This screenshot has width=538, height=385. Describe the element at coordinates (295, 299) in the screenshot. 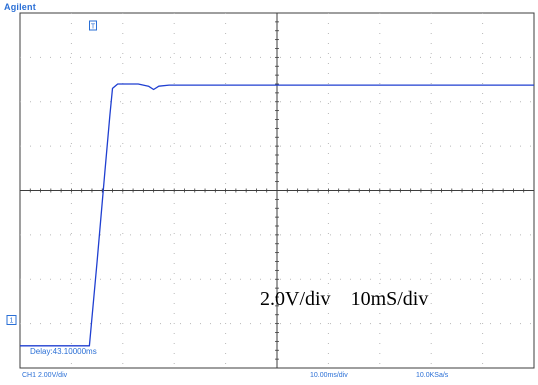

I see `vertical-scale-label: 2.0V/div` at that location.